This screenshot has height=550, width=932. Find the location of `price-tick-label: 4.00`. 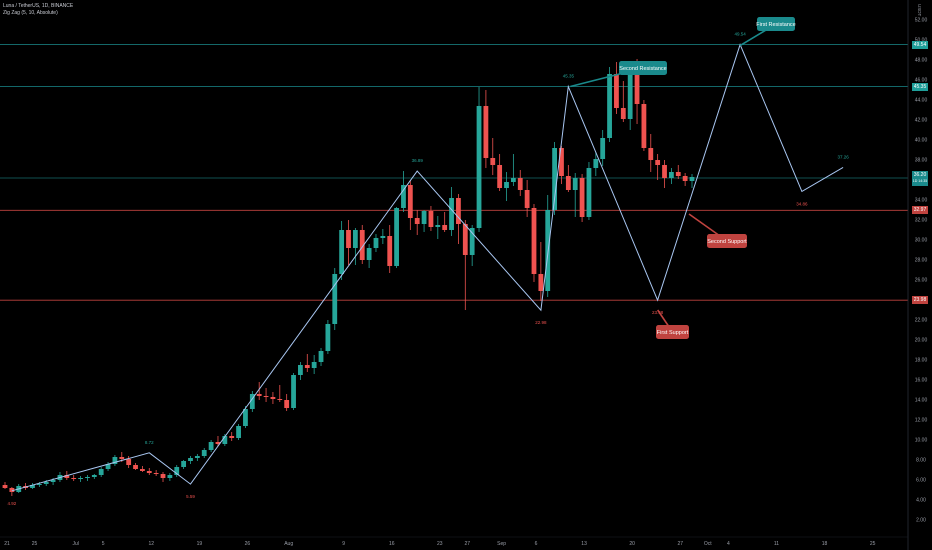

price-tick-label: 4.00 is located at coordinates (921, 501).